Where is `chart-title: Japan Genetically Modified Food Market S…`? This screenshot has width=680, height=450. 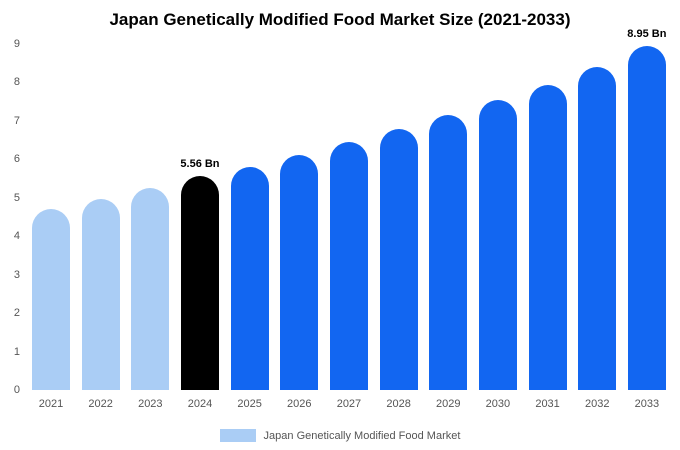 chart-title: Japan Genetically Modified Food Market S… is located at coordinates (340, 19).